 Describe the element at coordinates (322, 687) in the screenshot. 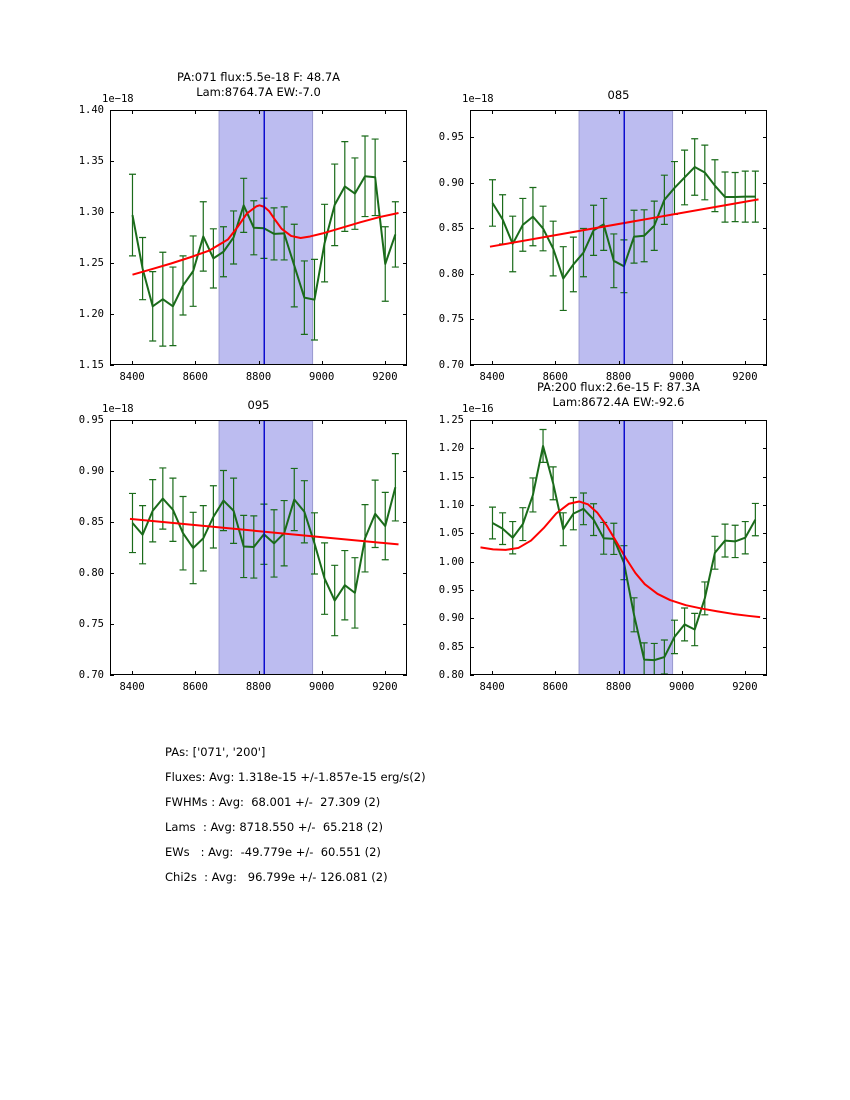

I see `x-tick-label: 9000` at that location.